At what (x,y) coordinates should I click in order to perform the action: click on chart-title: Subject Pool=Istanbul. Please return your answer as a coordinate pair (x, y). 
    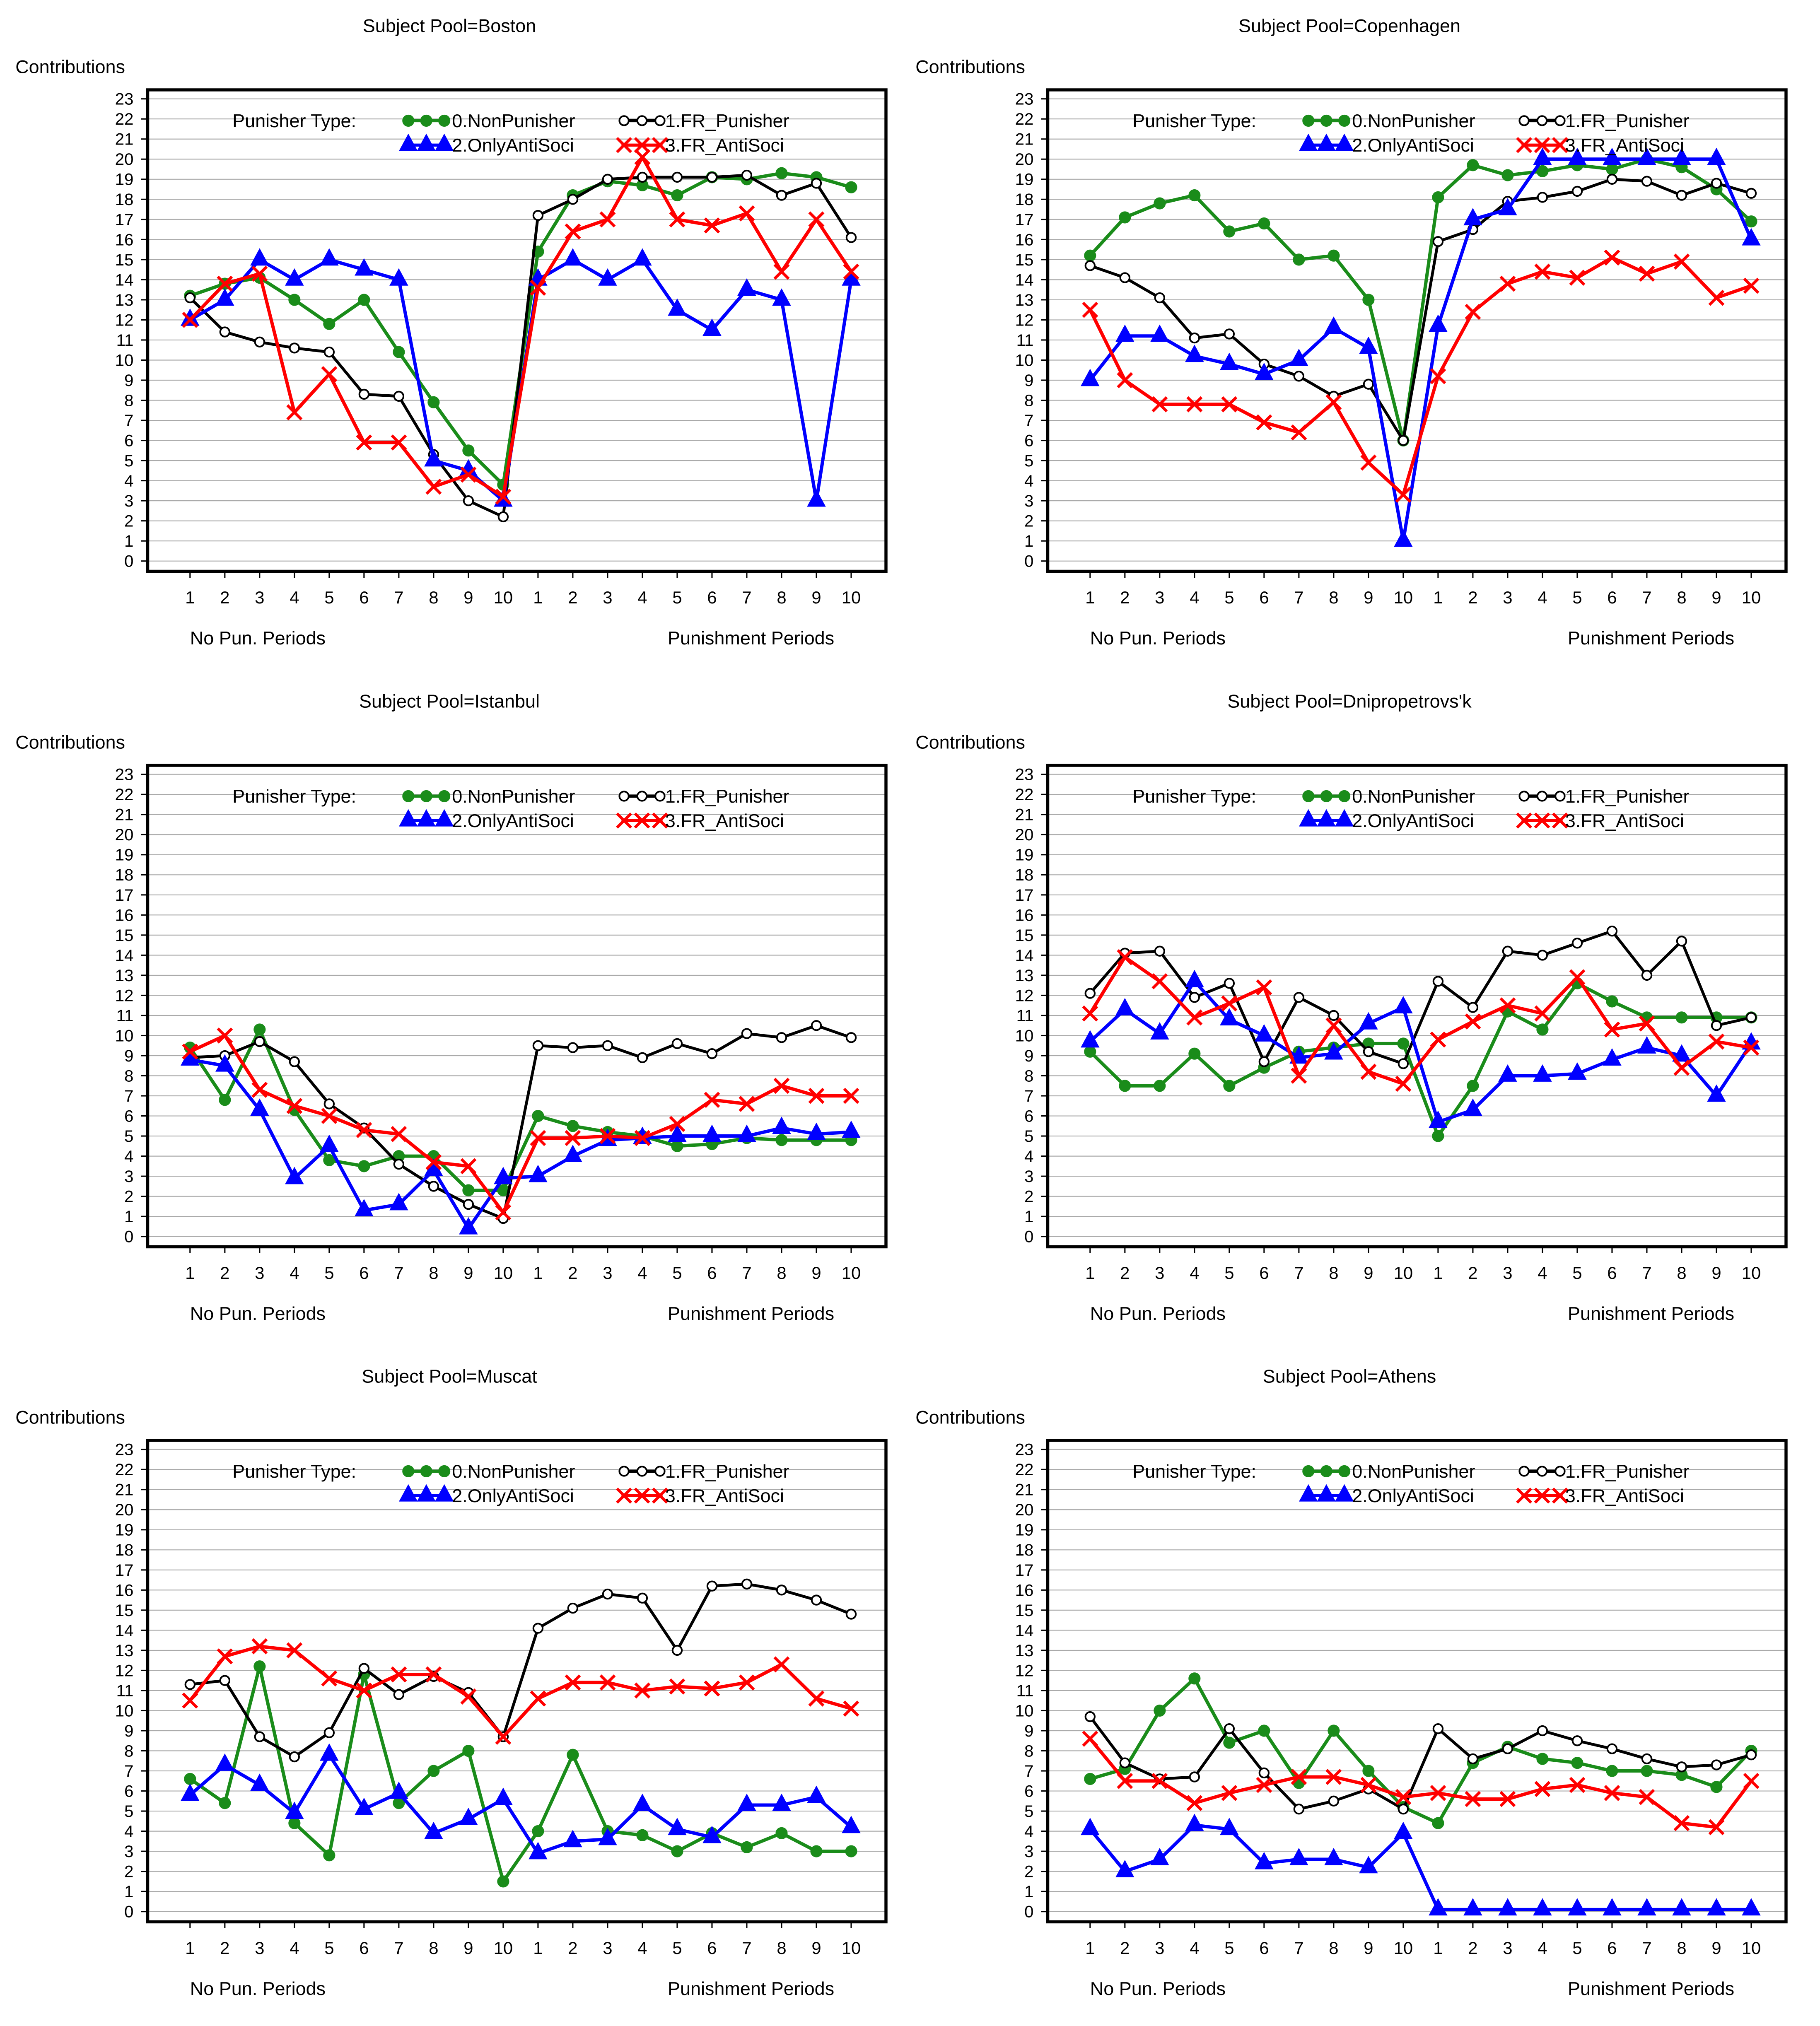
    Looking at the image, I should click on (449, 701).